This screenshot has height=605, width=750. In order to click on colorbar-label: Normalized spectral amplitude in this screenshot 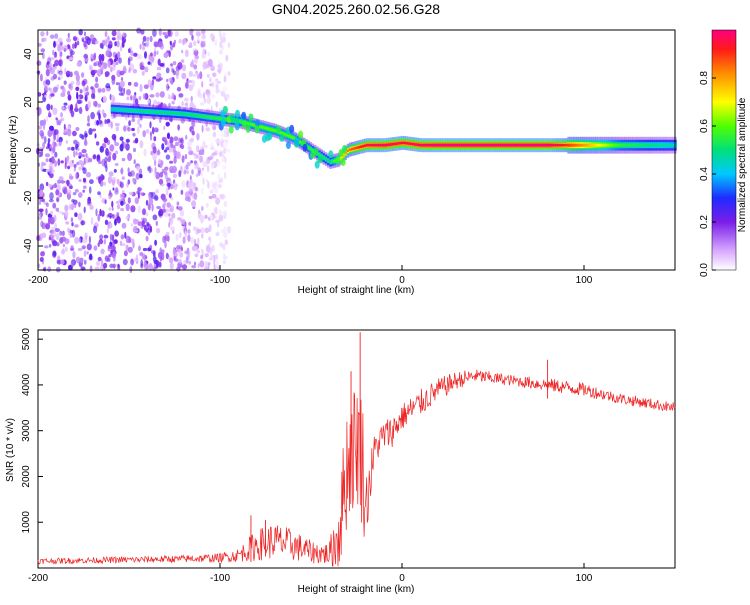, I will do `click(742, 164)`.